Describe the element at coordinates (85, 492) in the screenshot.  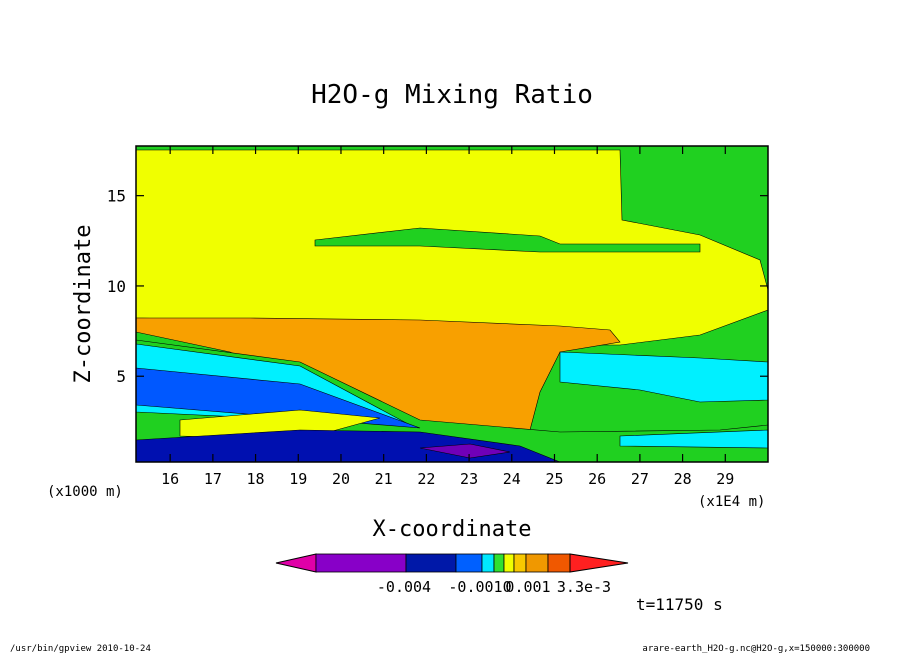
I see `x-unit-left: (x1000 m)` at that location.